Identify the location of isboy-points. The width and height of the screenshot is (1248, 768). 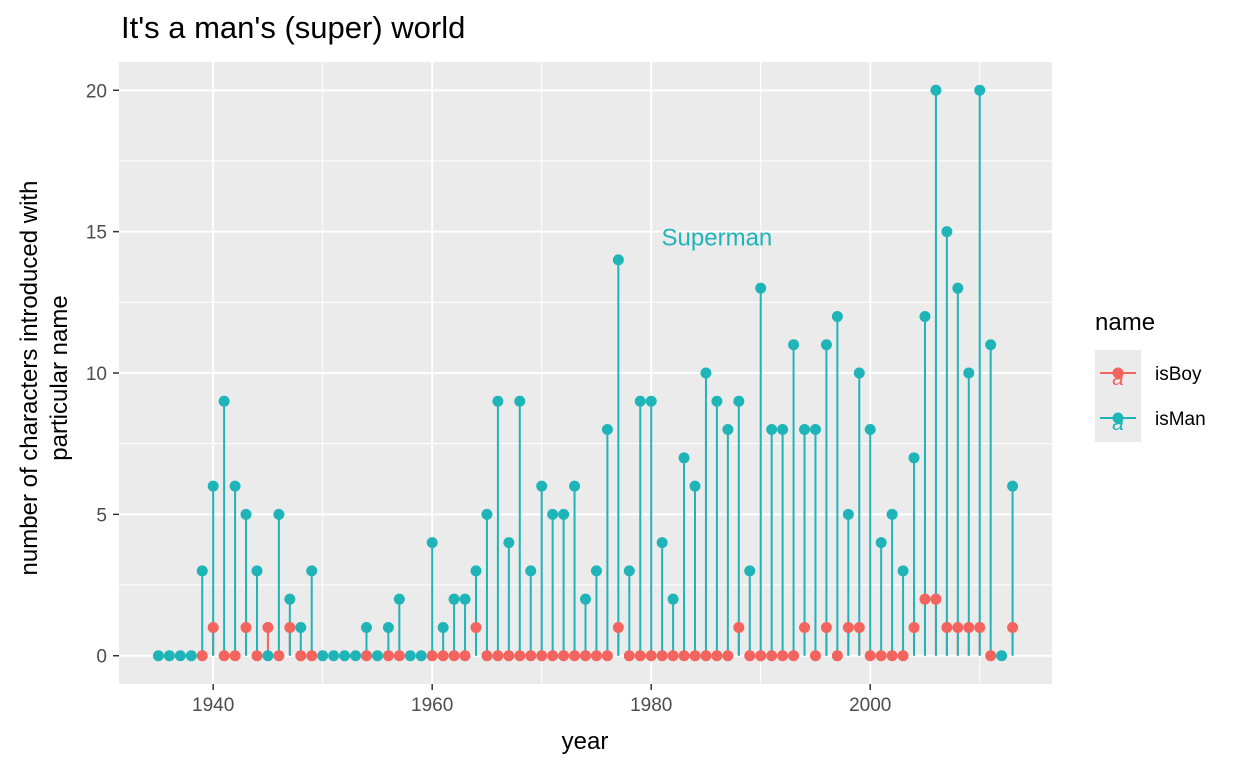
(607, 627).